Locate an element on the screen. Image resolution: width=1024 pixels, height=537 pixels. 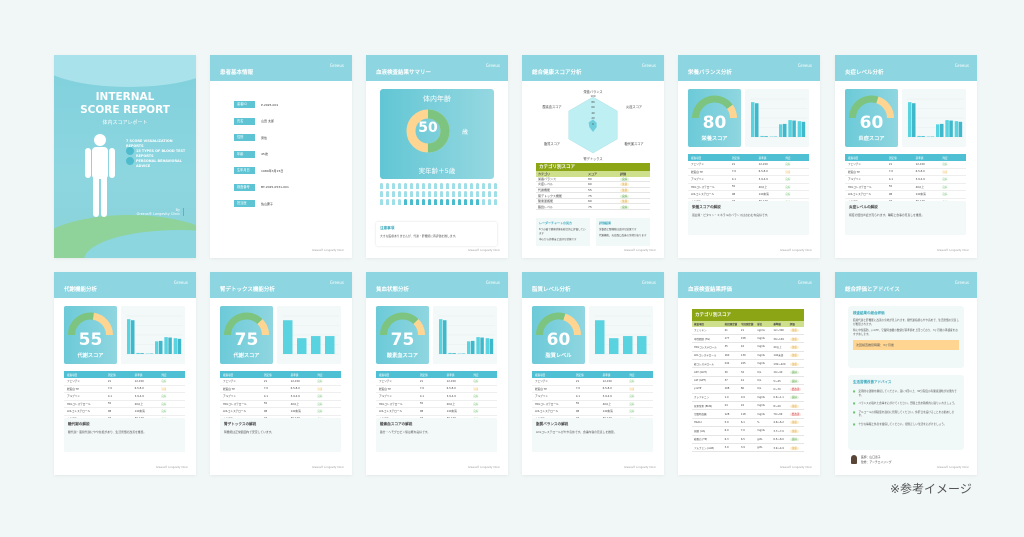
status-badge: 良好 is located at coordinates (625, 196).